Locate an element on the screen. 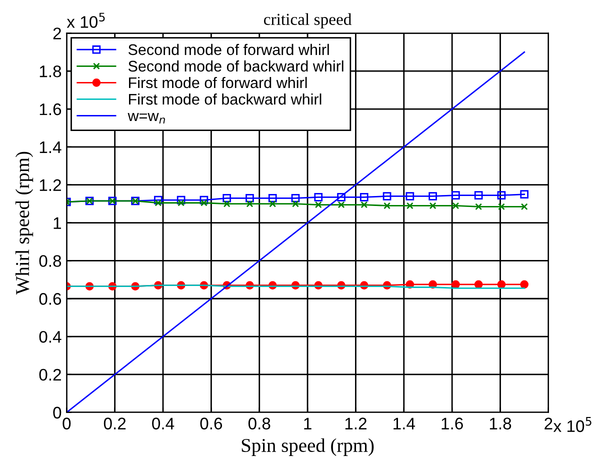  y-axis-title: Whirl speed (rpm) is located at coordinates (24, 223).